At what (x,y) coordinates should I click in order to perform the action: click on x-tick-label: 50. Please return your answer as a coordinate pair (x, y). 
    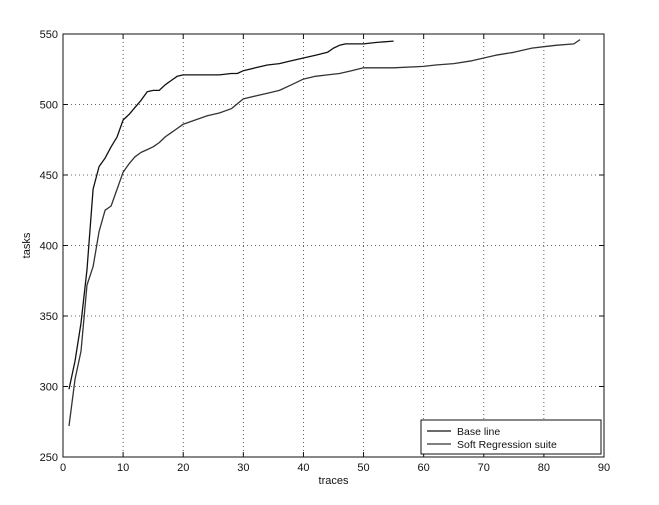
    Looking at the image, I should click on (363, 468).